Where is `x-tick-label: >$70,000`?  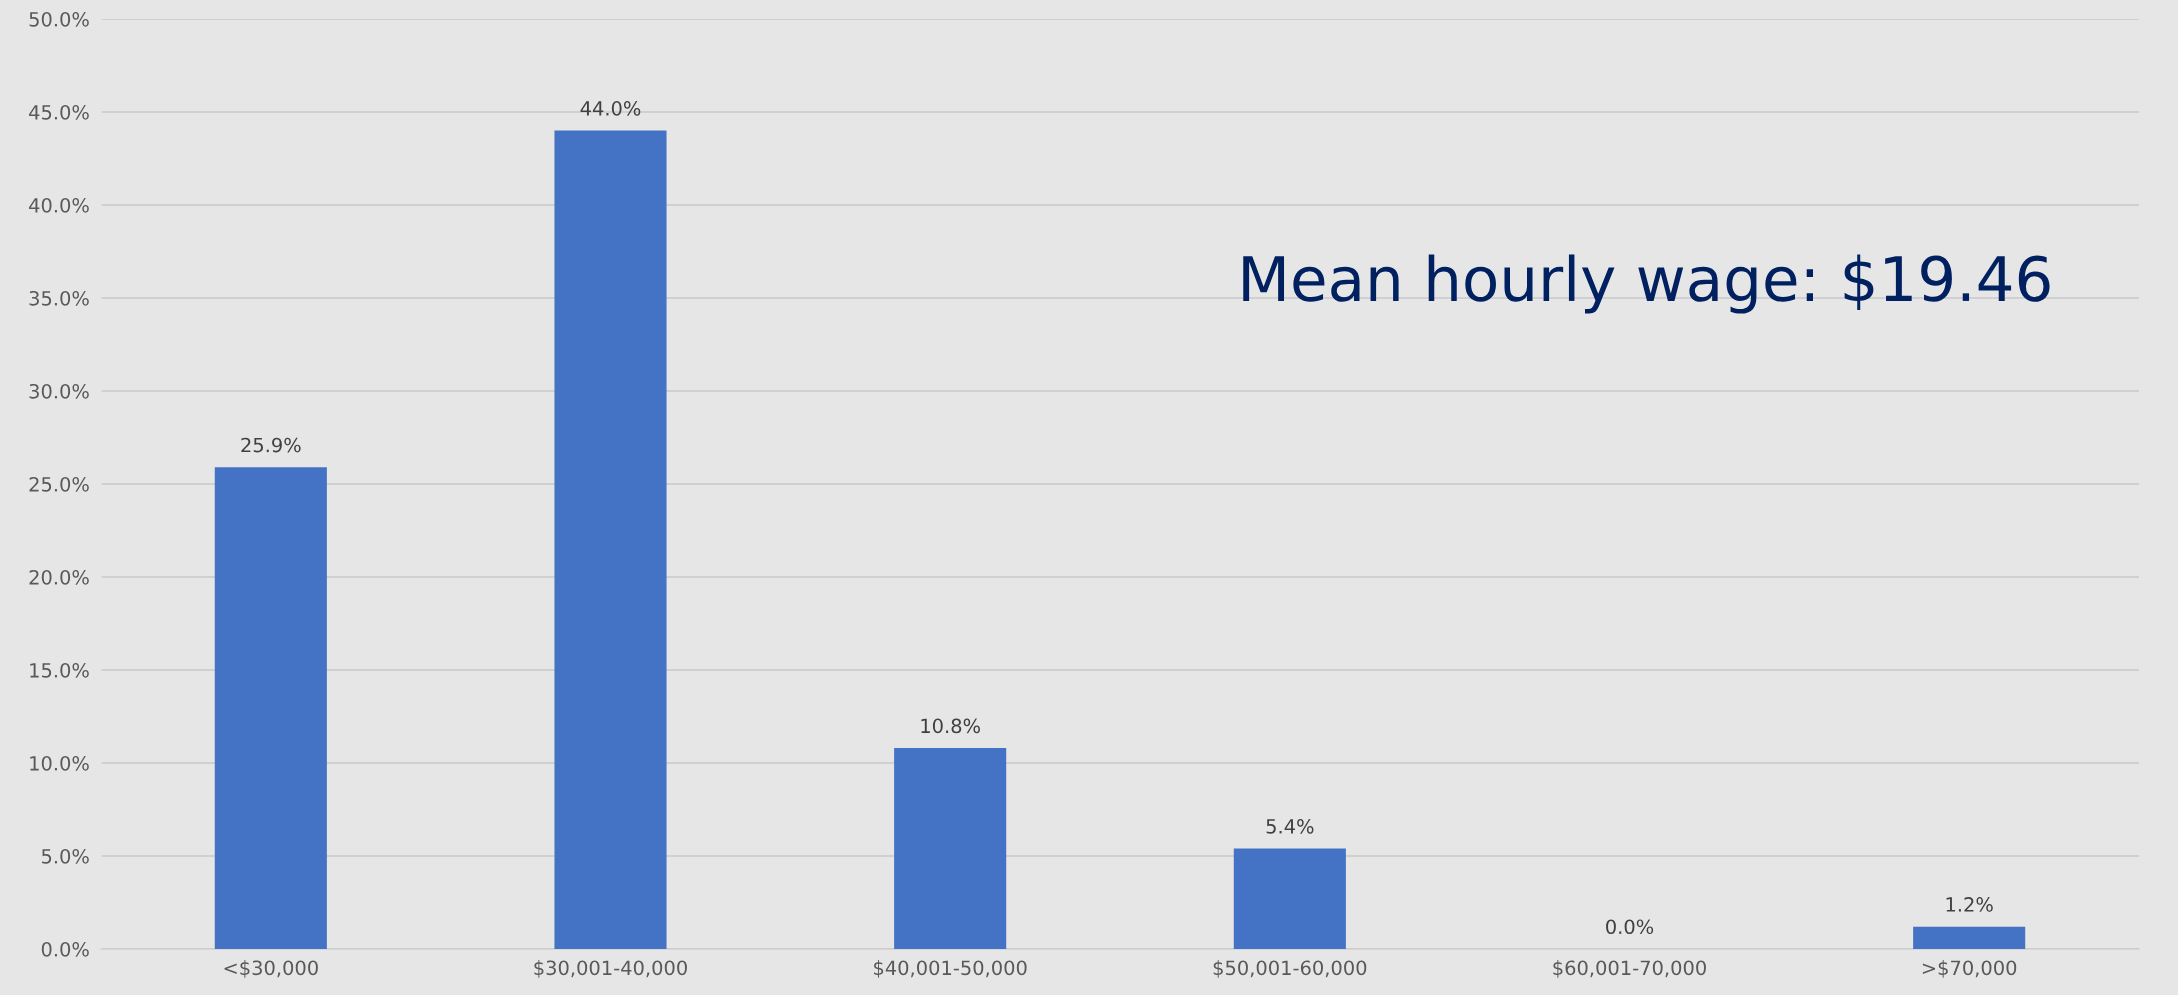 x-tick-label: >$70,000 is located at coordinates (1969, 969).